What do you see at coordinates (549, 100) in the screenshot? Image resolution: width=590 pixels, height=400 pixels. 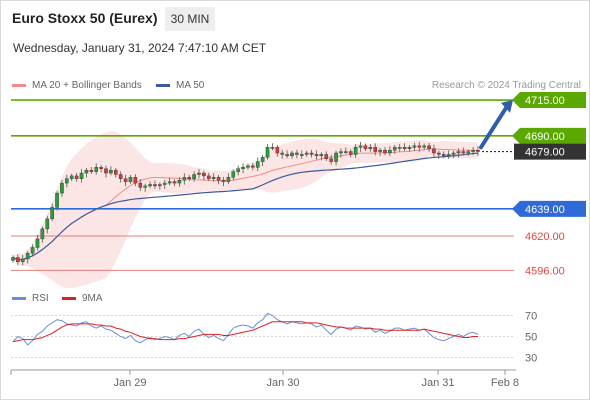 I see `level-tag-4715.00` at bounding box center [549, 100].